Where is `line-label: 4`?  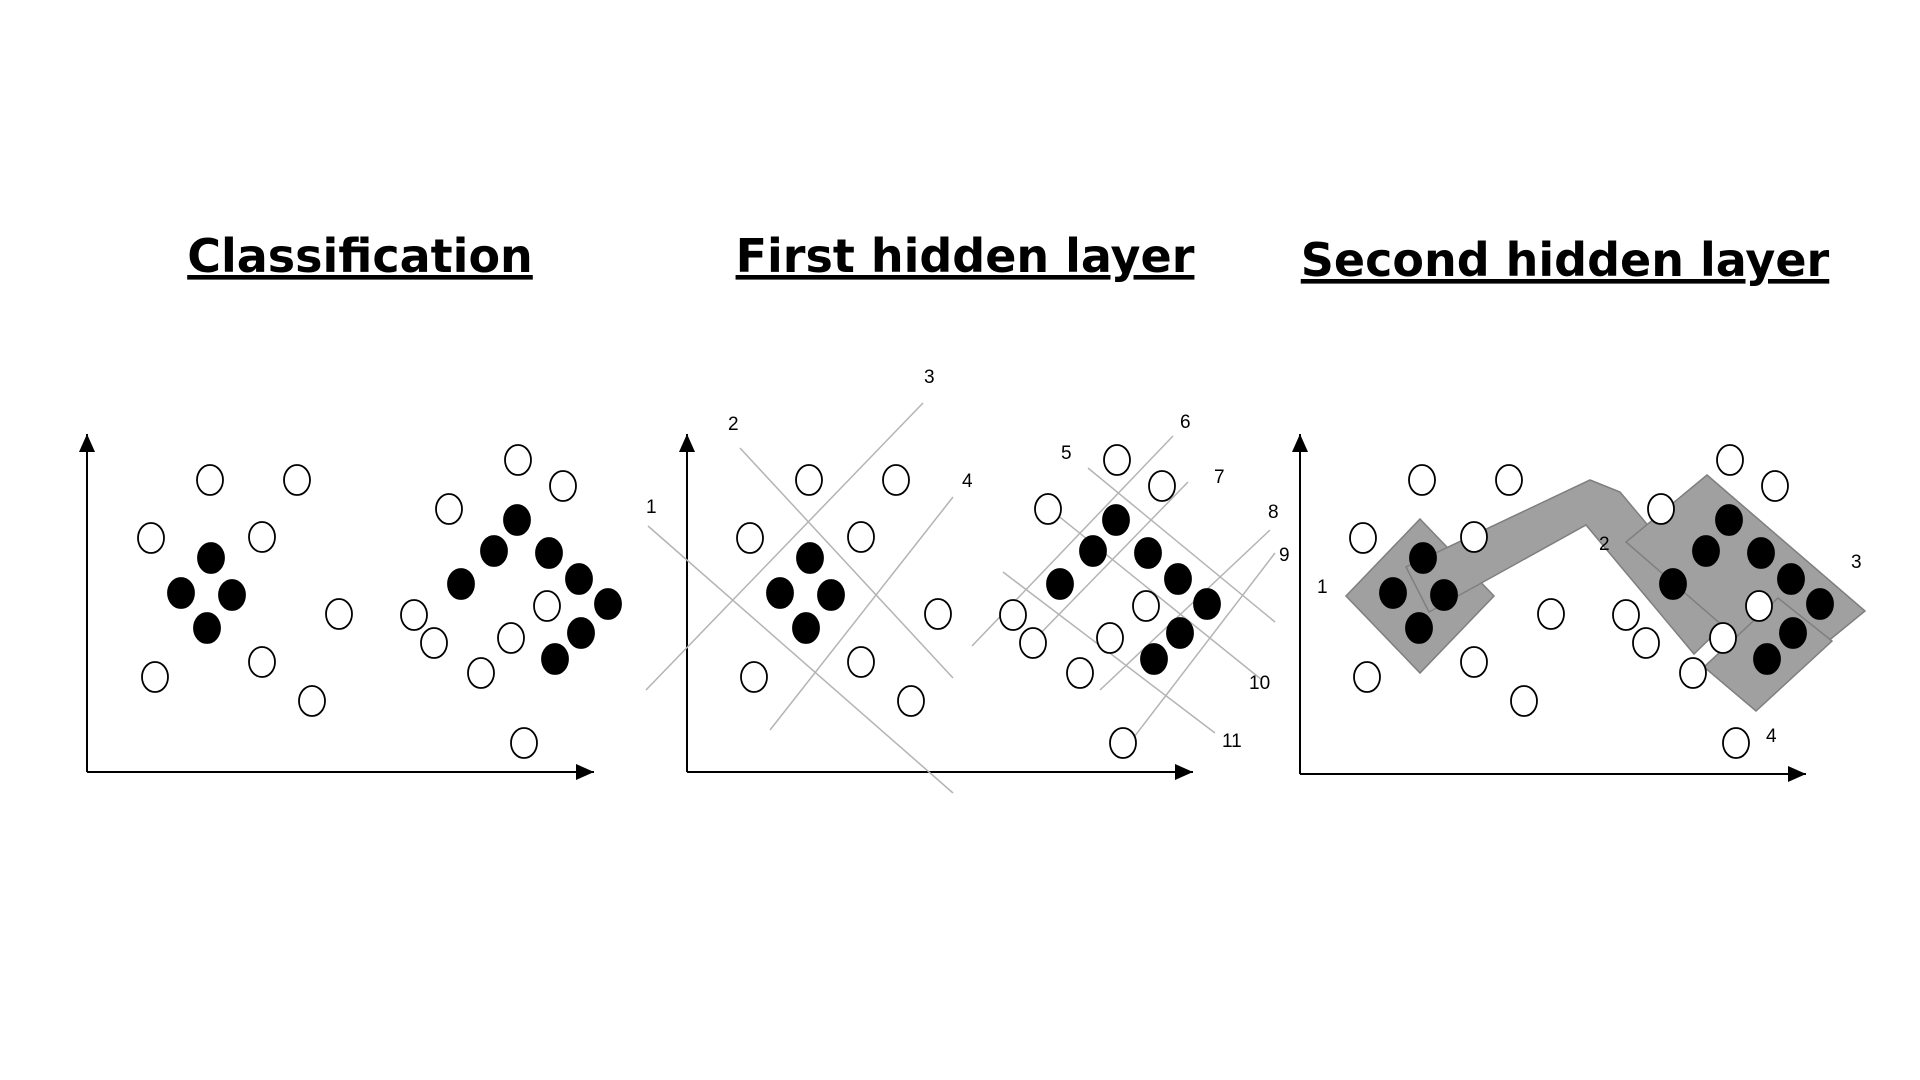
line-label: 4 is located at coordinates (967, 481).